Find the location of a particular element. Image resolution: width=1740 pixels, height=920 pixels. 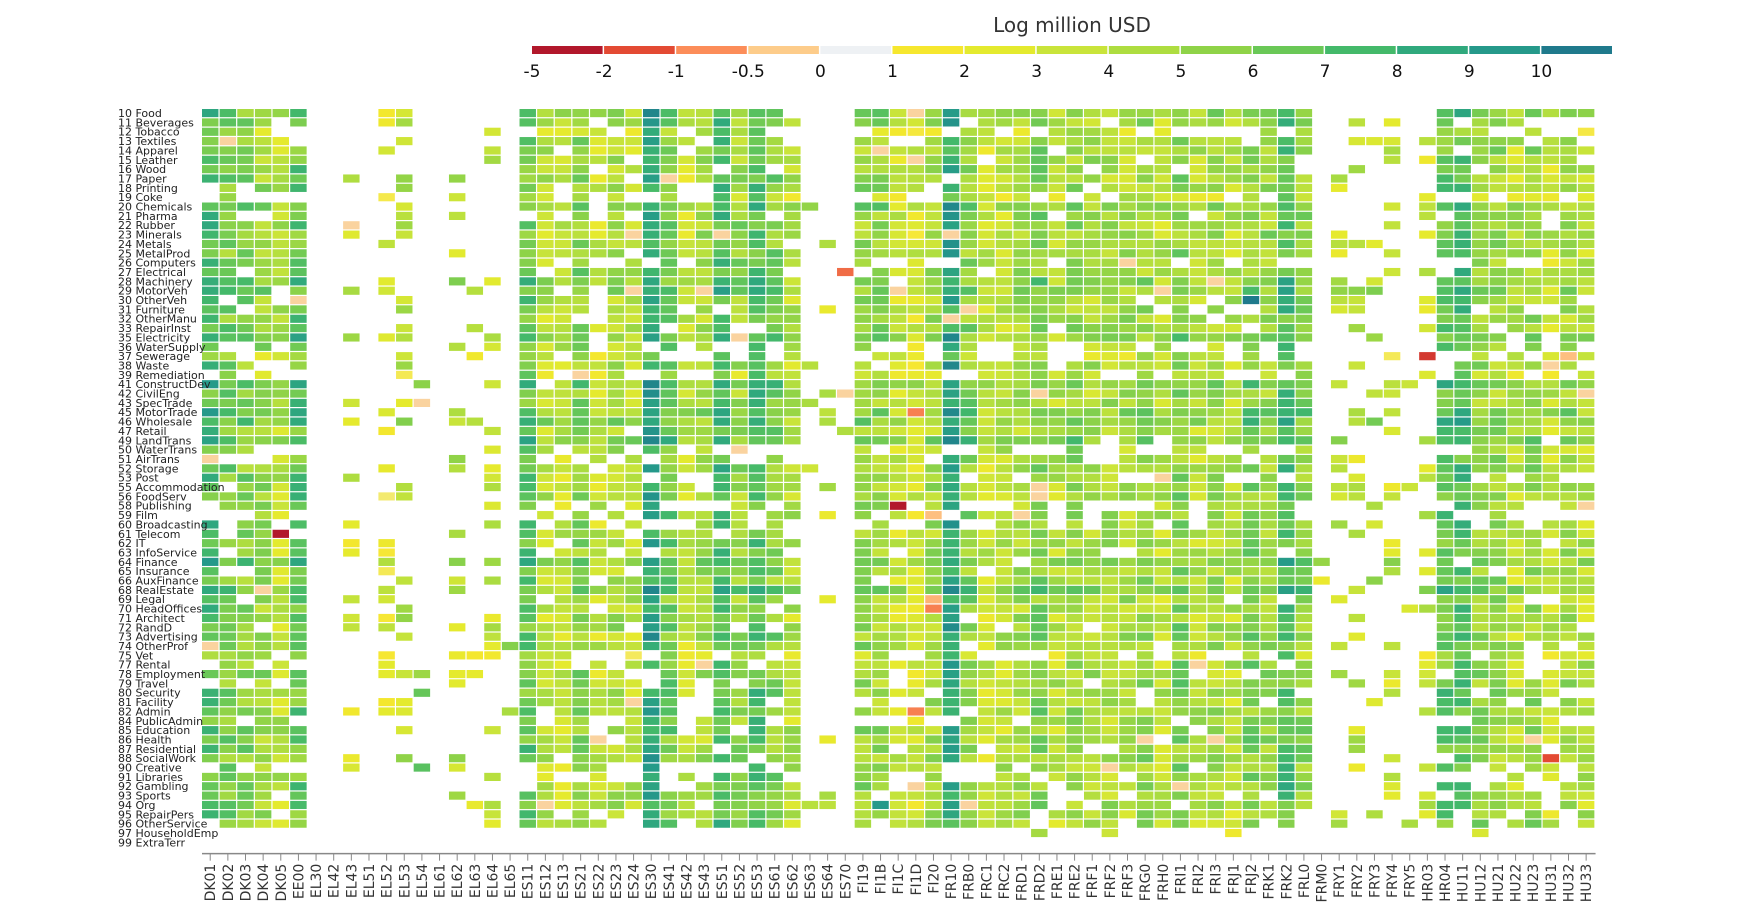

column-label: EL63 is located at coordinates (476, 881).